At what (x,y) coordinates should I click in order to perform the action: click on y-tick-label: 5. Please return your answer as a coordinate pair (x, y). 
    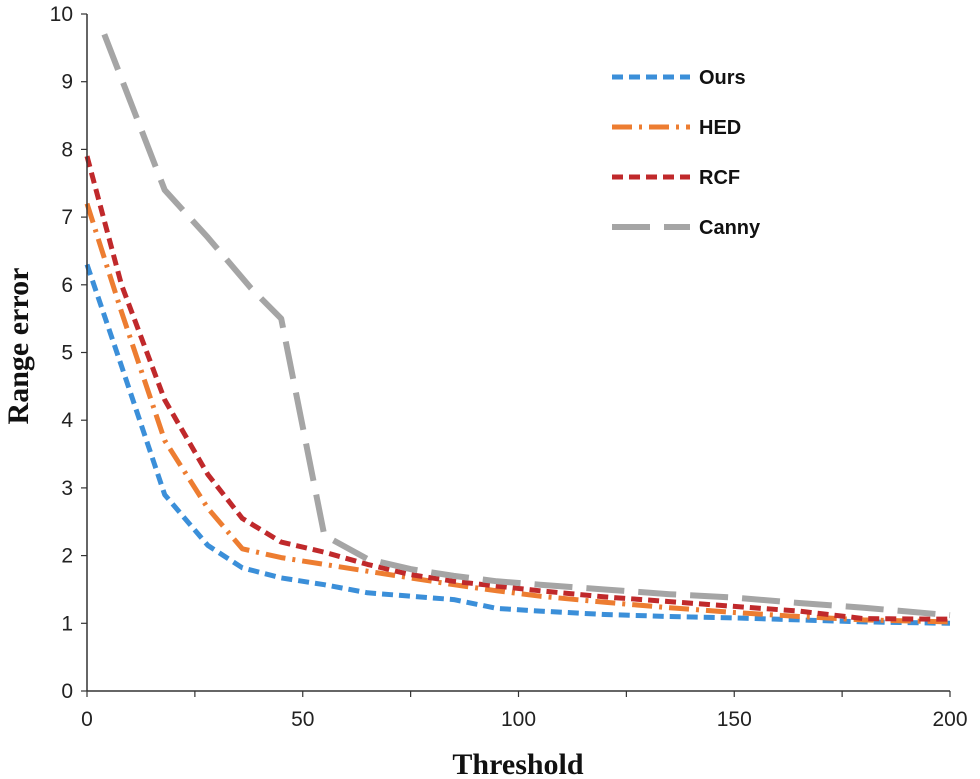
    Looking at the image, I should click on (67, 353).